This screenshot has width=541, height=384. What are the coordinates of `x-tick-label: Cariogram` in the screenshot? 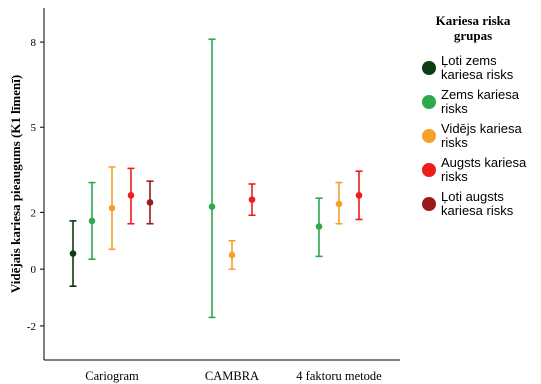 It's located at (112, 376).